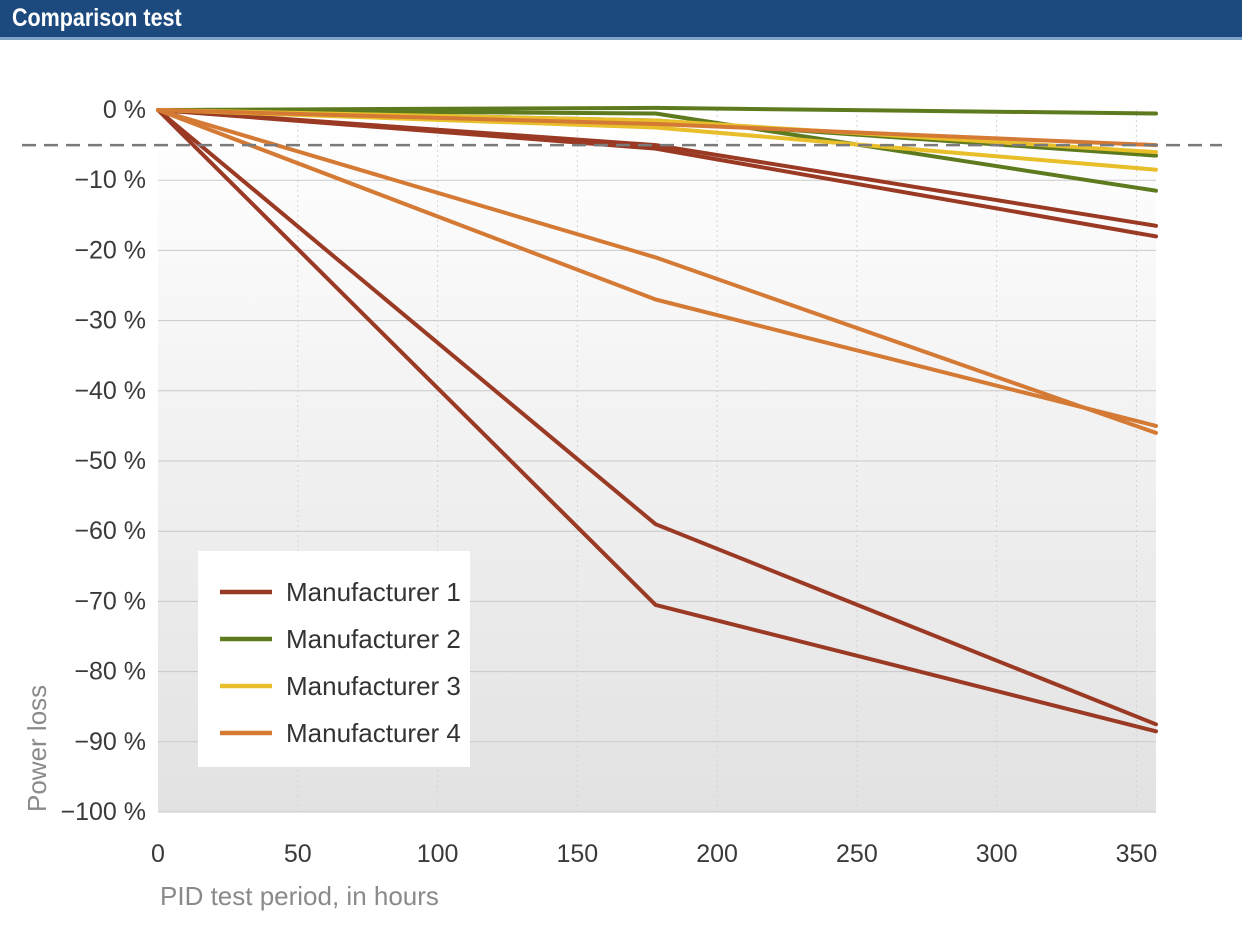 The height and width of the screenshot is (948, 1242). Describe the element at coordinates (110, 742) in the screenshot. I see `y-tick-label: −90 %` at that location.